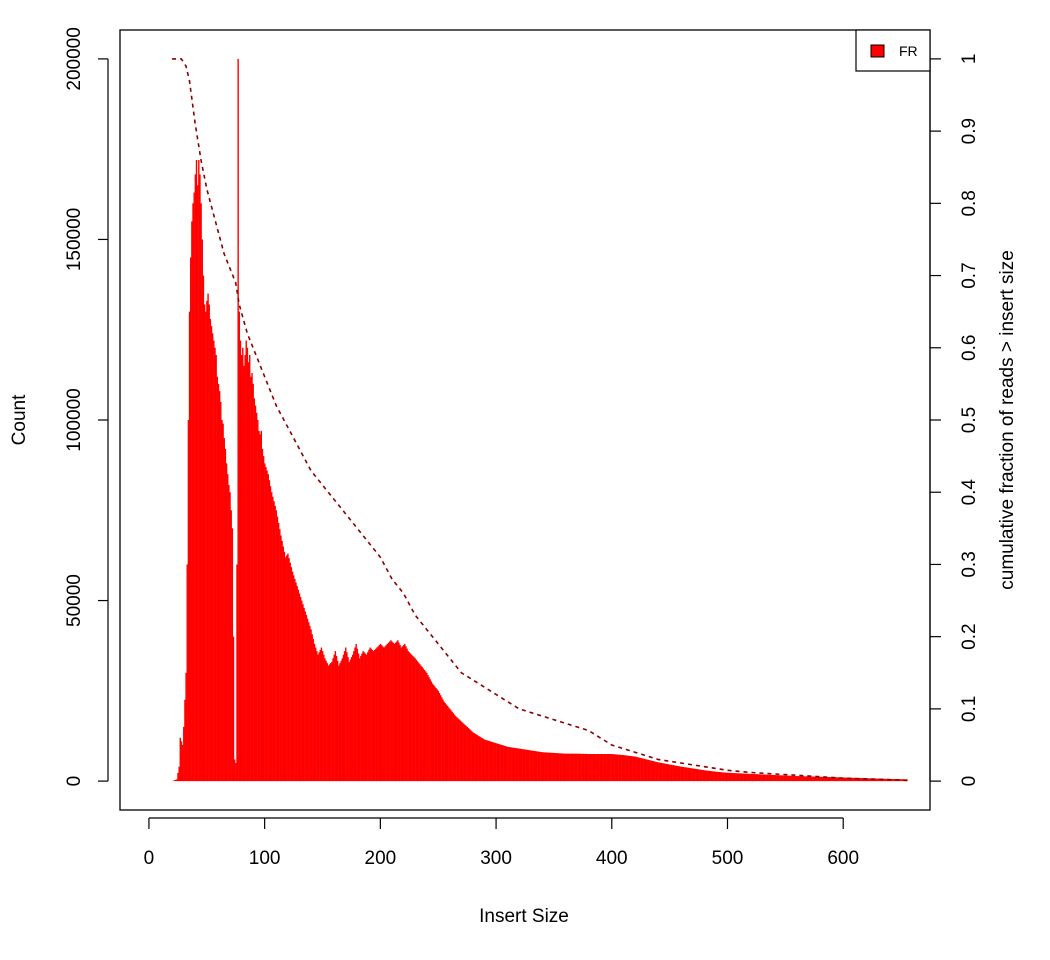 This screenshot has width=1050, height=960. I want to click on y2-tick-label: 0.4, so click(969, 492).